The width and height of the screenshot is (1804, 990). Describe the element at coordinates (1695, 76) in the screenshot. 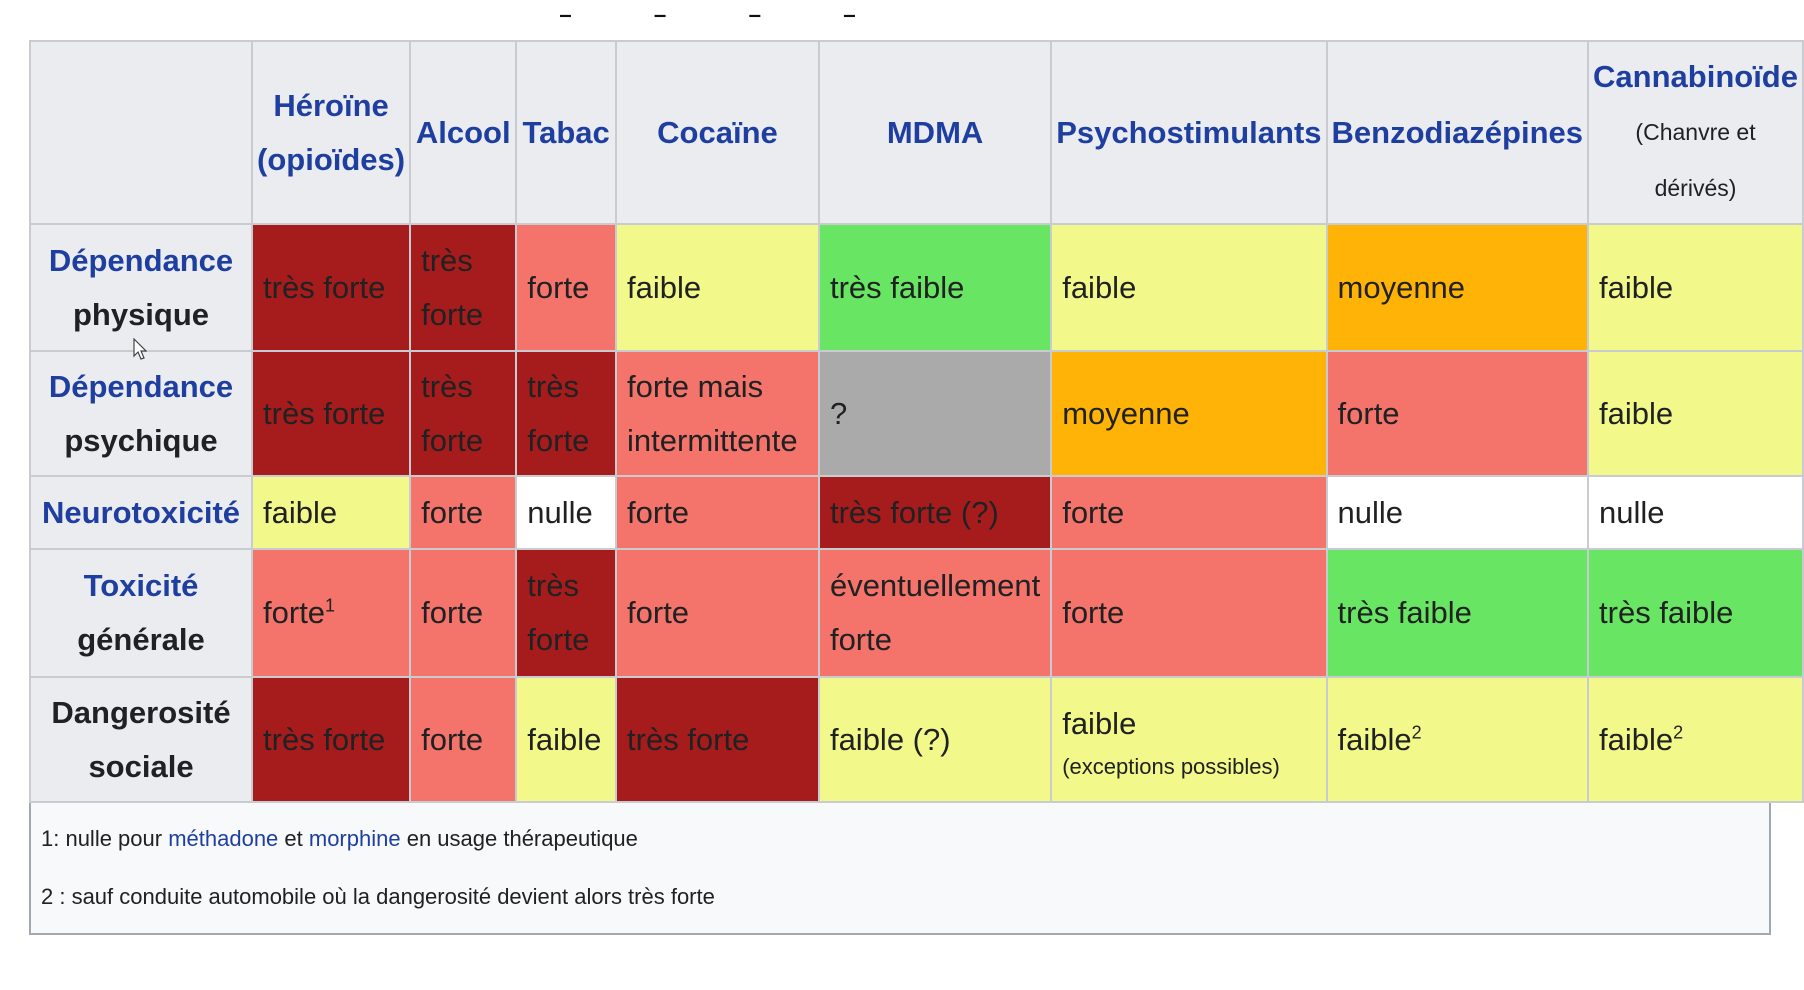

I see `col-header-label: Cannabinoïde` at that location.